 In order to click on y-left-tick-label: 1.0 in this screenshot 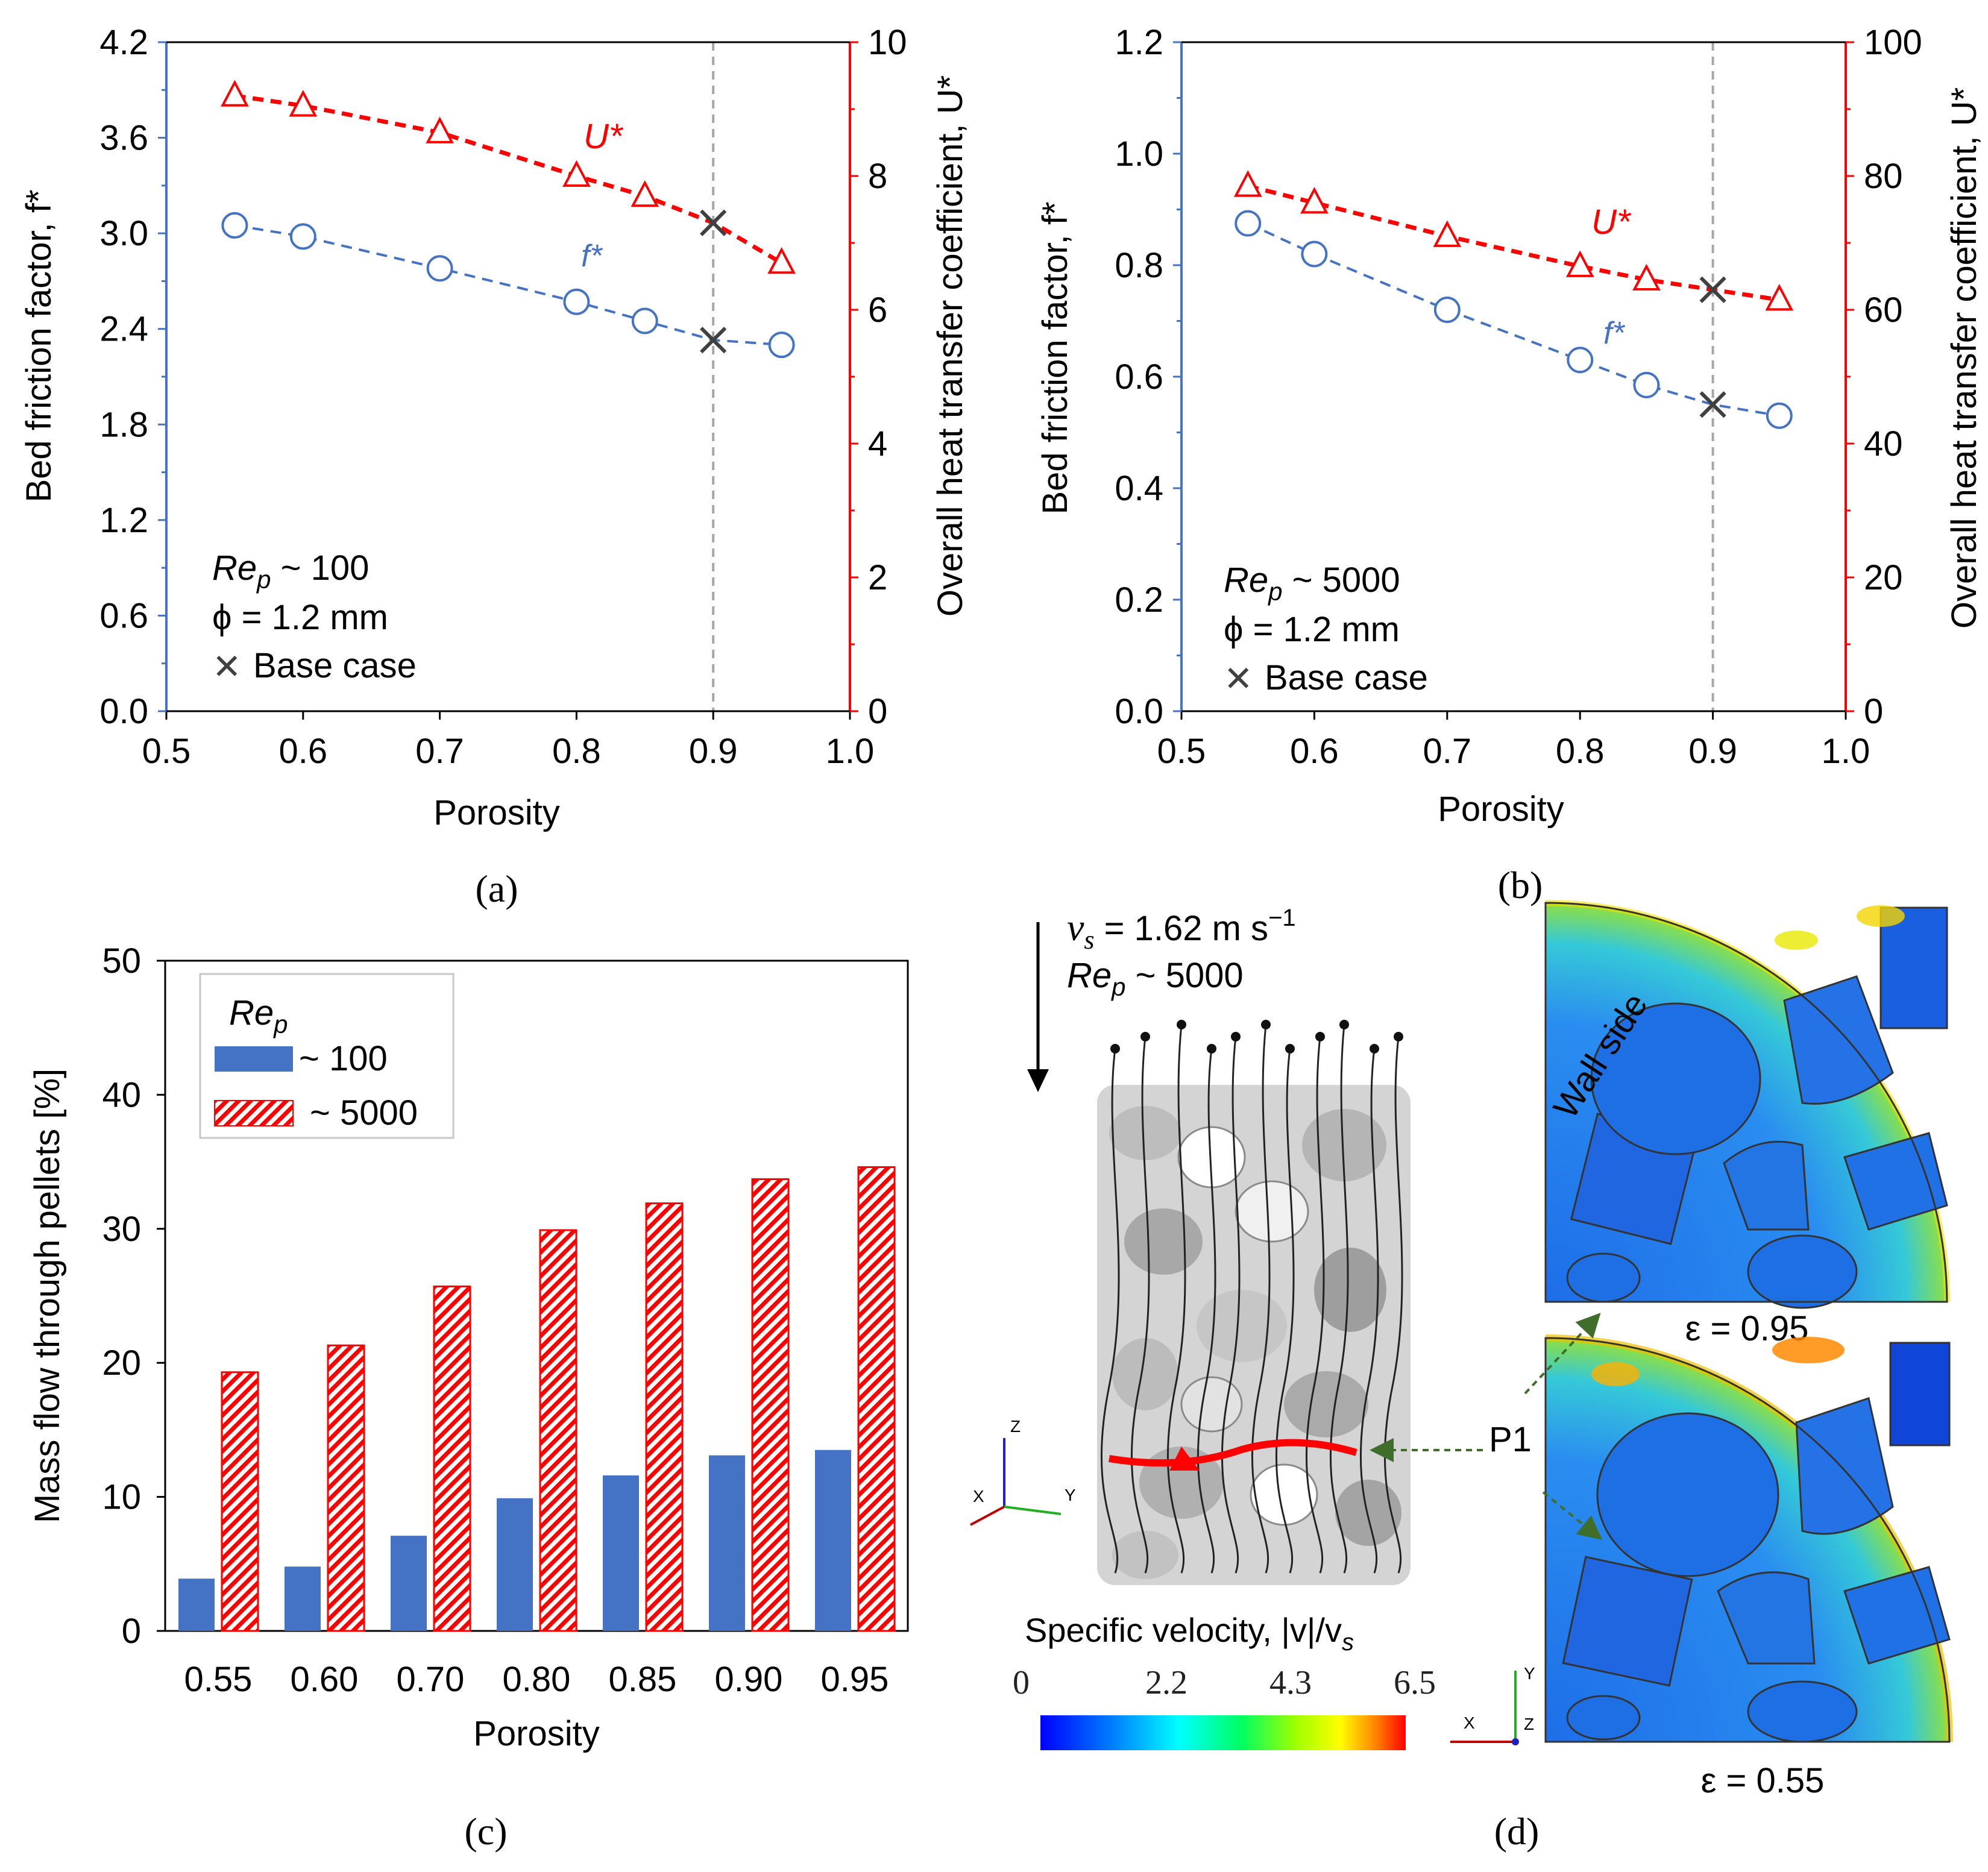, I will do `click(1139, 154)`.